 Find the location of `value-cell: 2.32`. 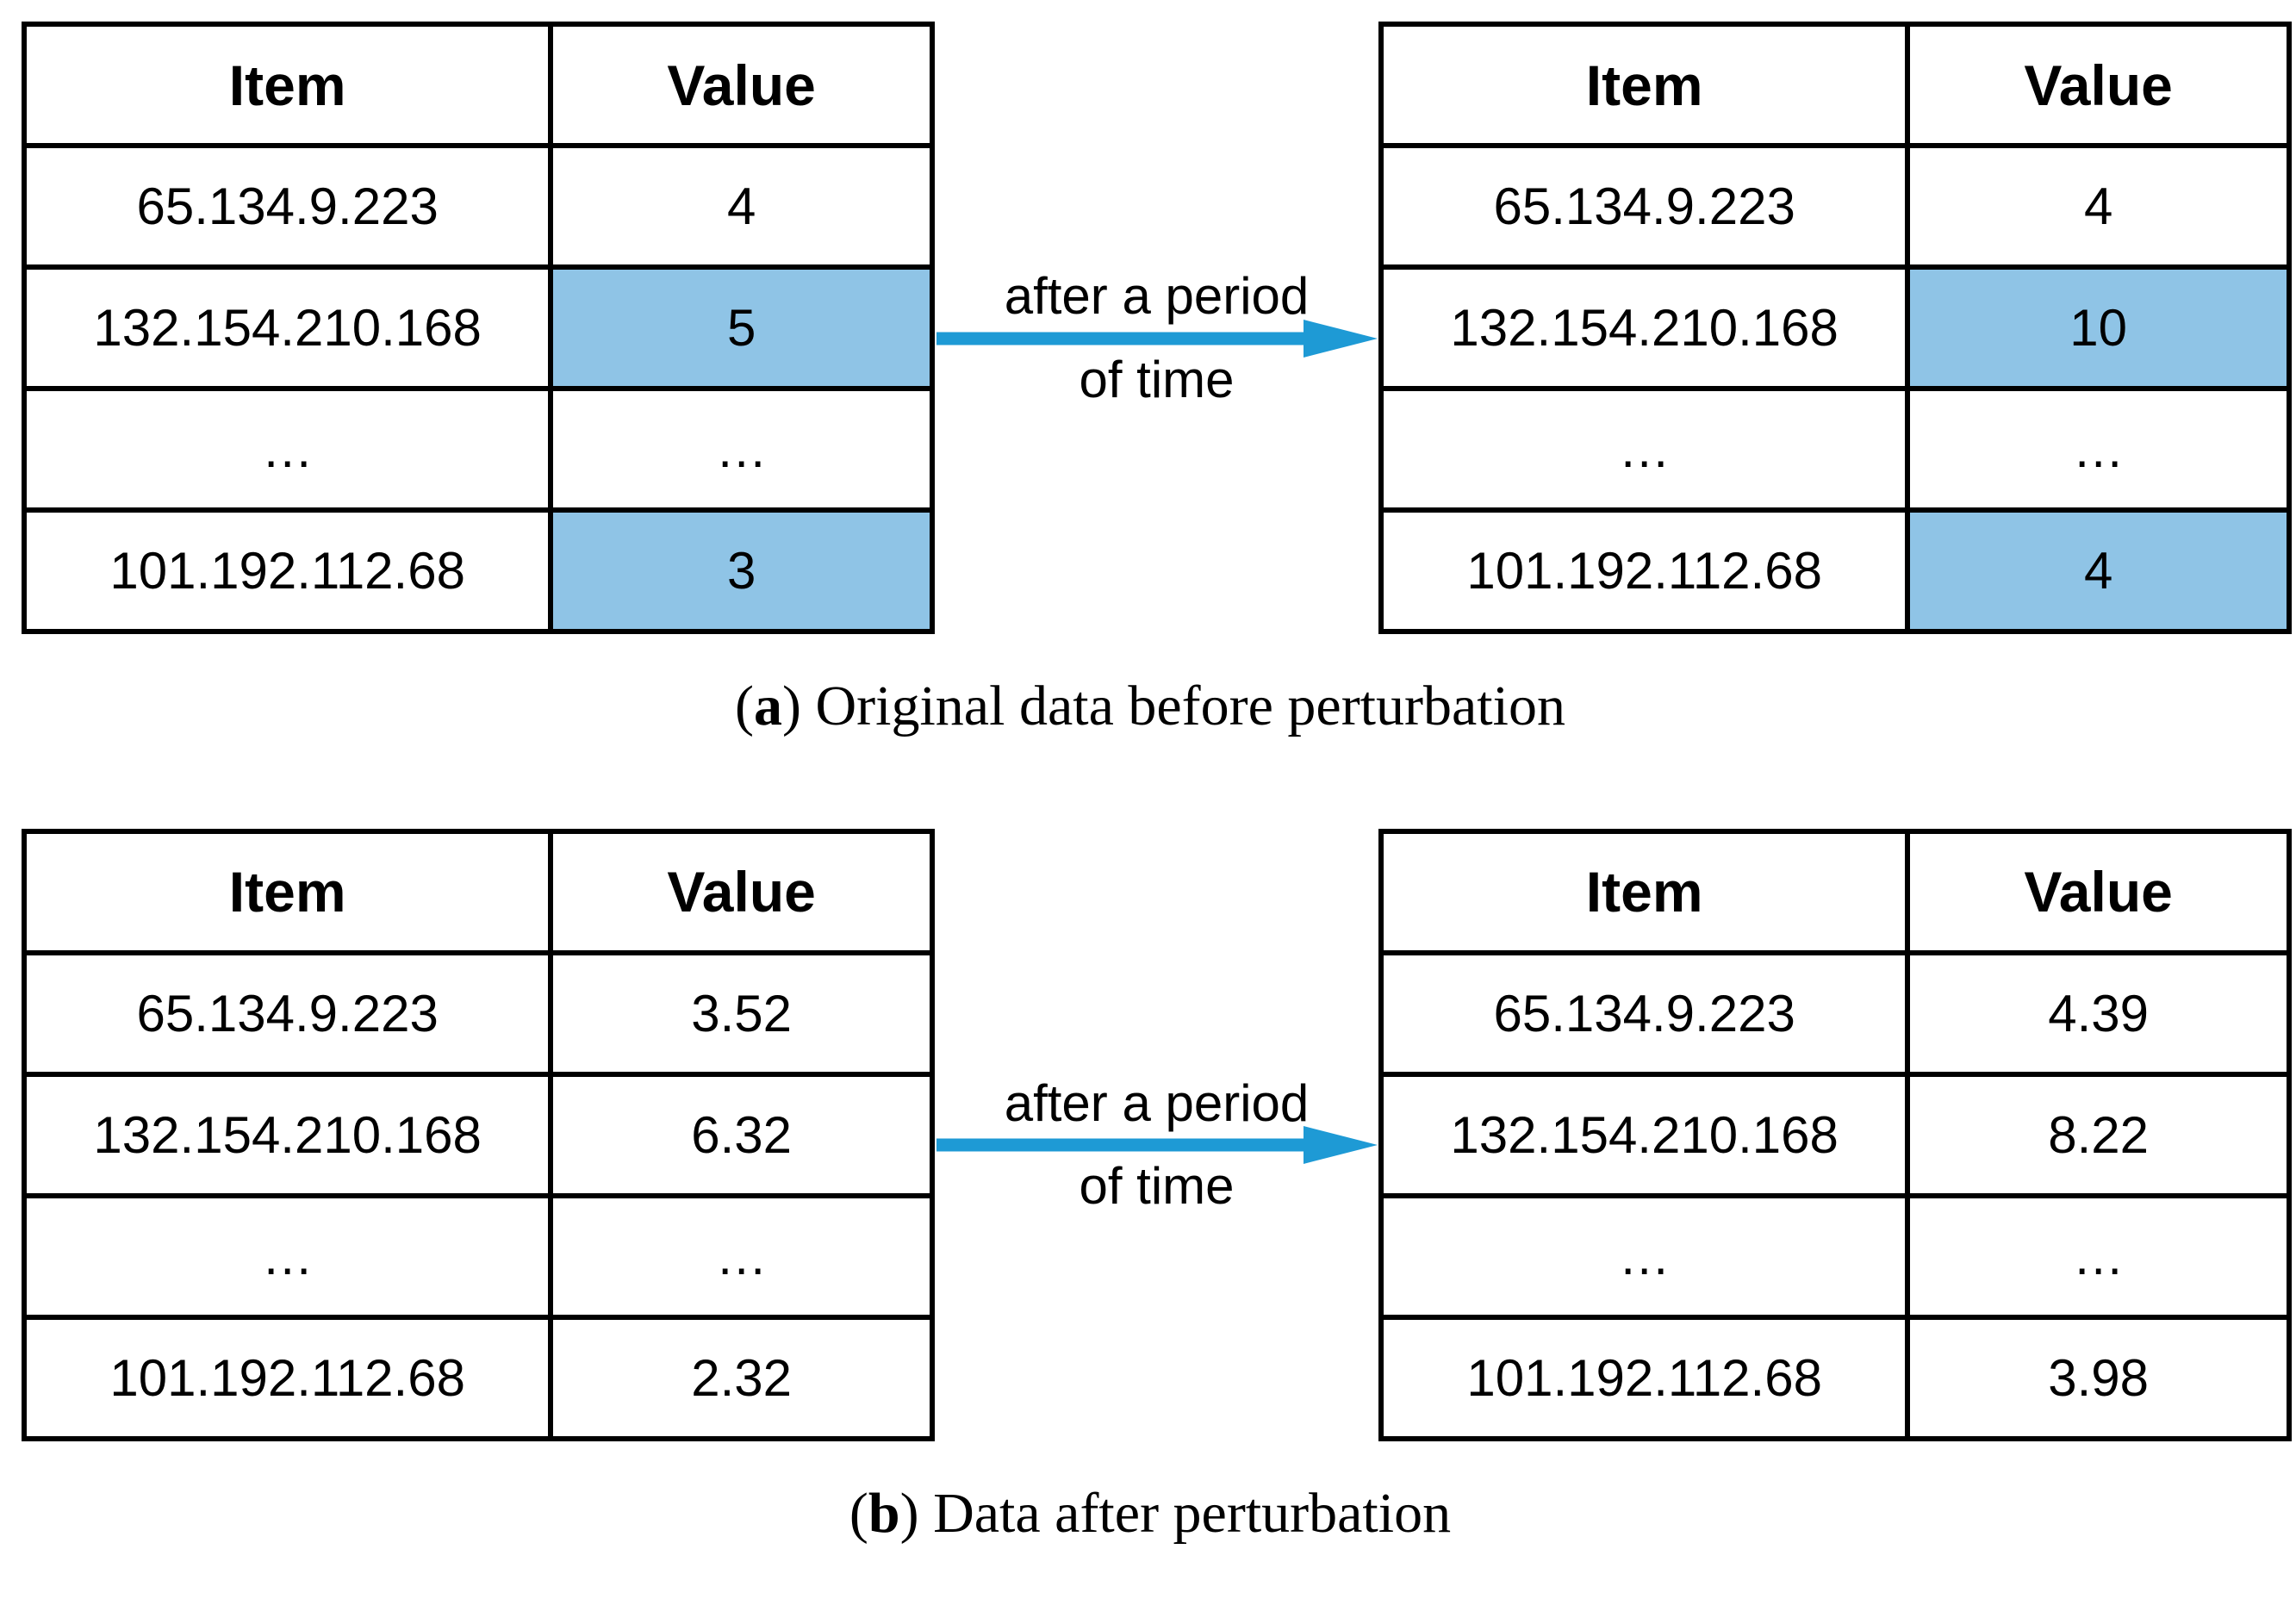

value-cell: 2.32 is located at coordinates (742, 1377).